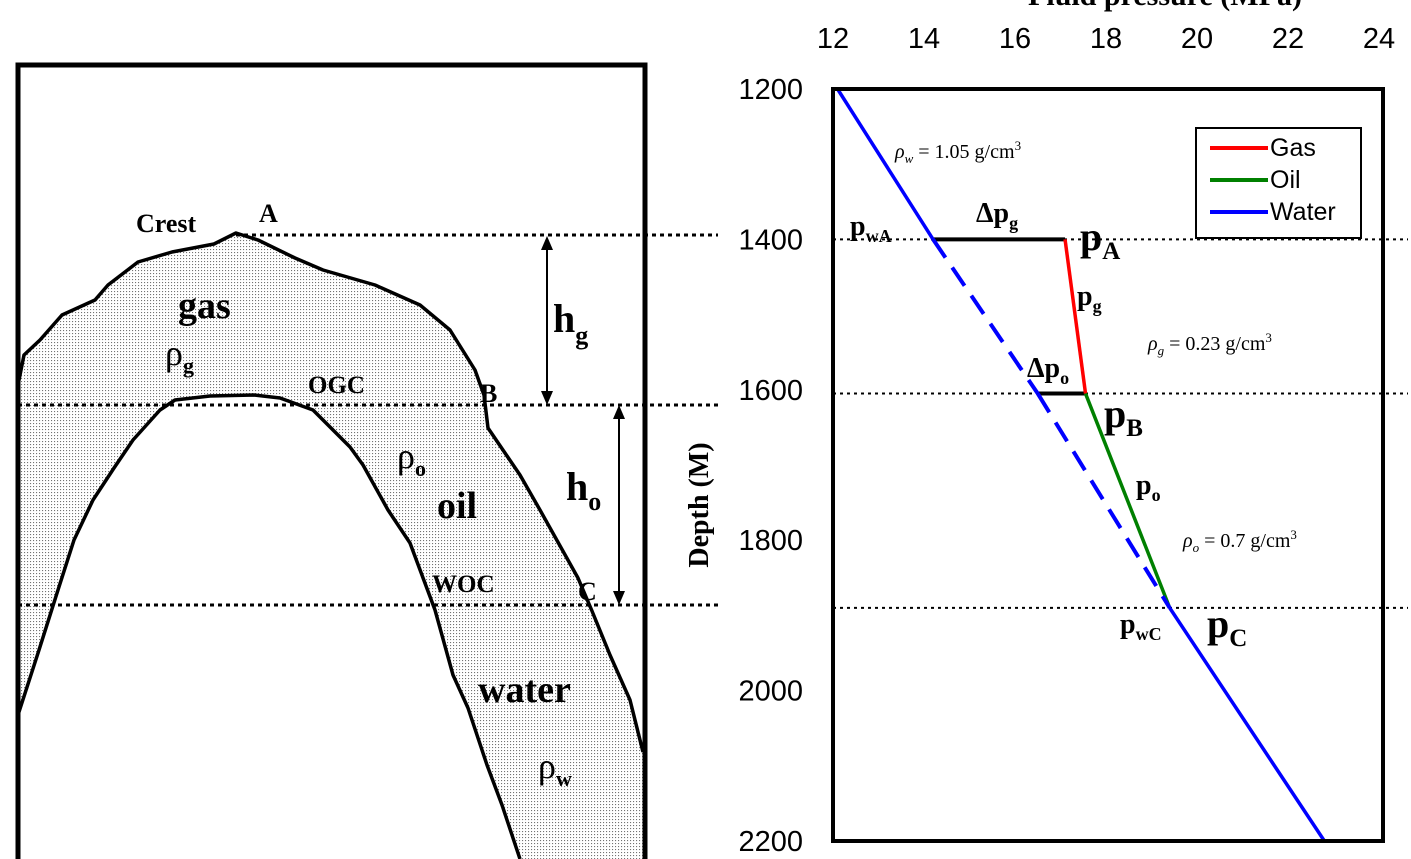  I want to click on y-tick-label: 1600, so click(770, 391).